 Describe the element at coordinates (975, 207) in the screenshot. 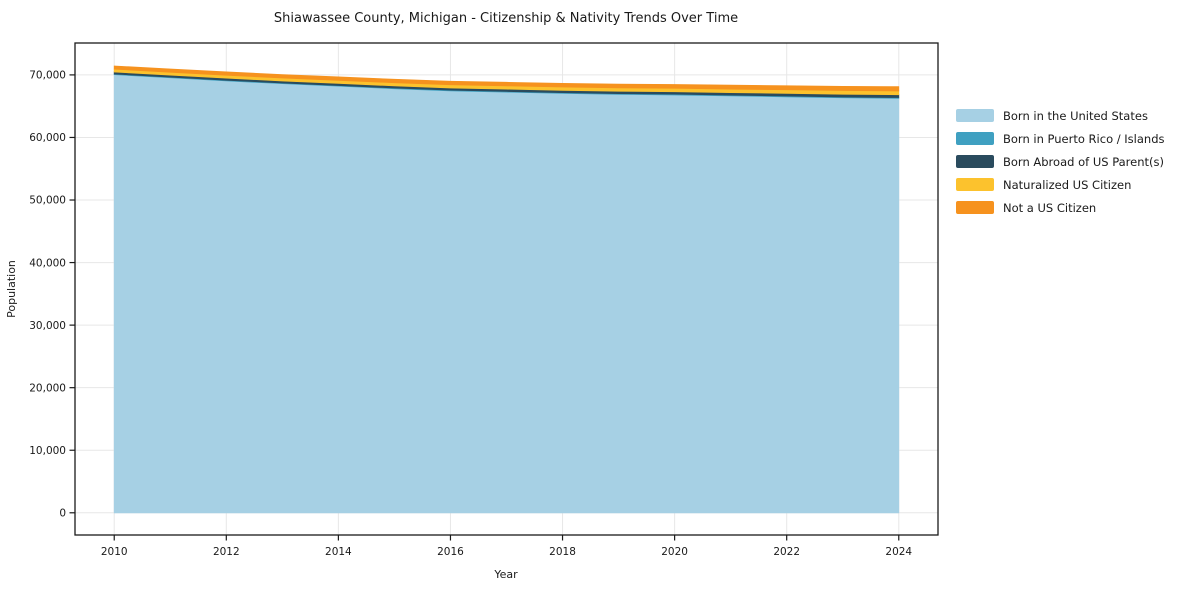

I see `legend-swatch-not-citizen` at that location.